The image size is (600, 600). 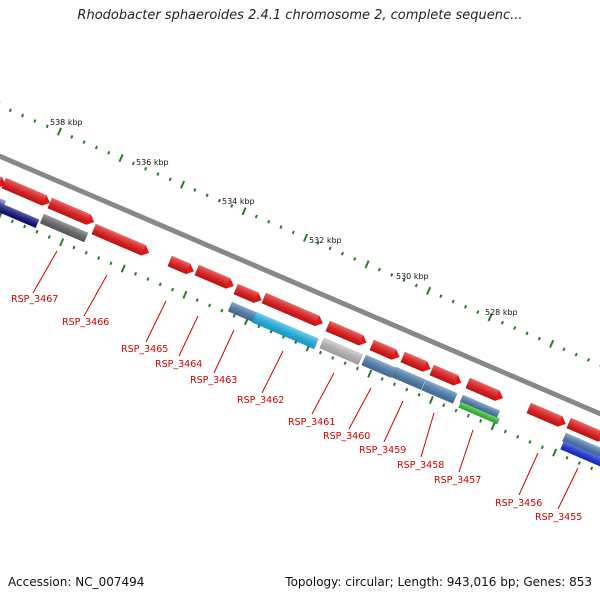 I want to click on gene-label: RSP_3461, so click(x=311, y=422).